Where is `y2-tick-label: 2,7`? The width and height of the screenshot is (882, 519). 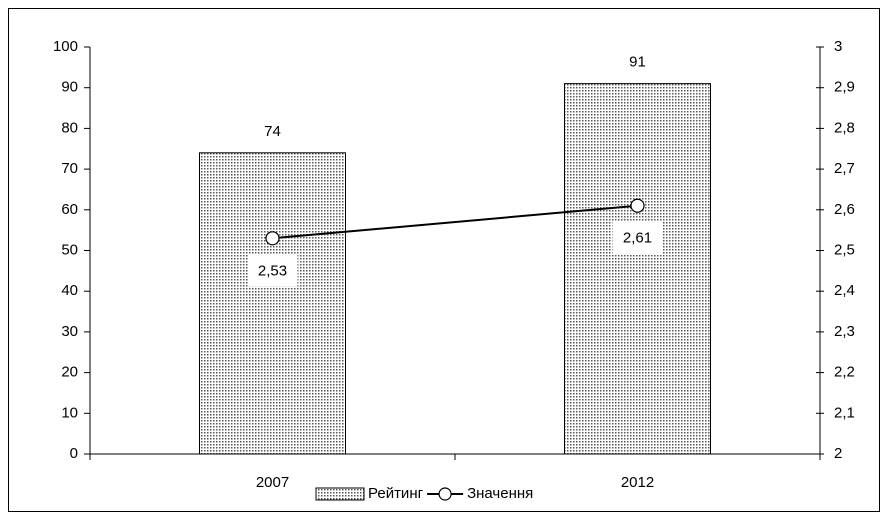
y2-tick-label: 2,7 is located at coordinates (844, 168).